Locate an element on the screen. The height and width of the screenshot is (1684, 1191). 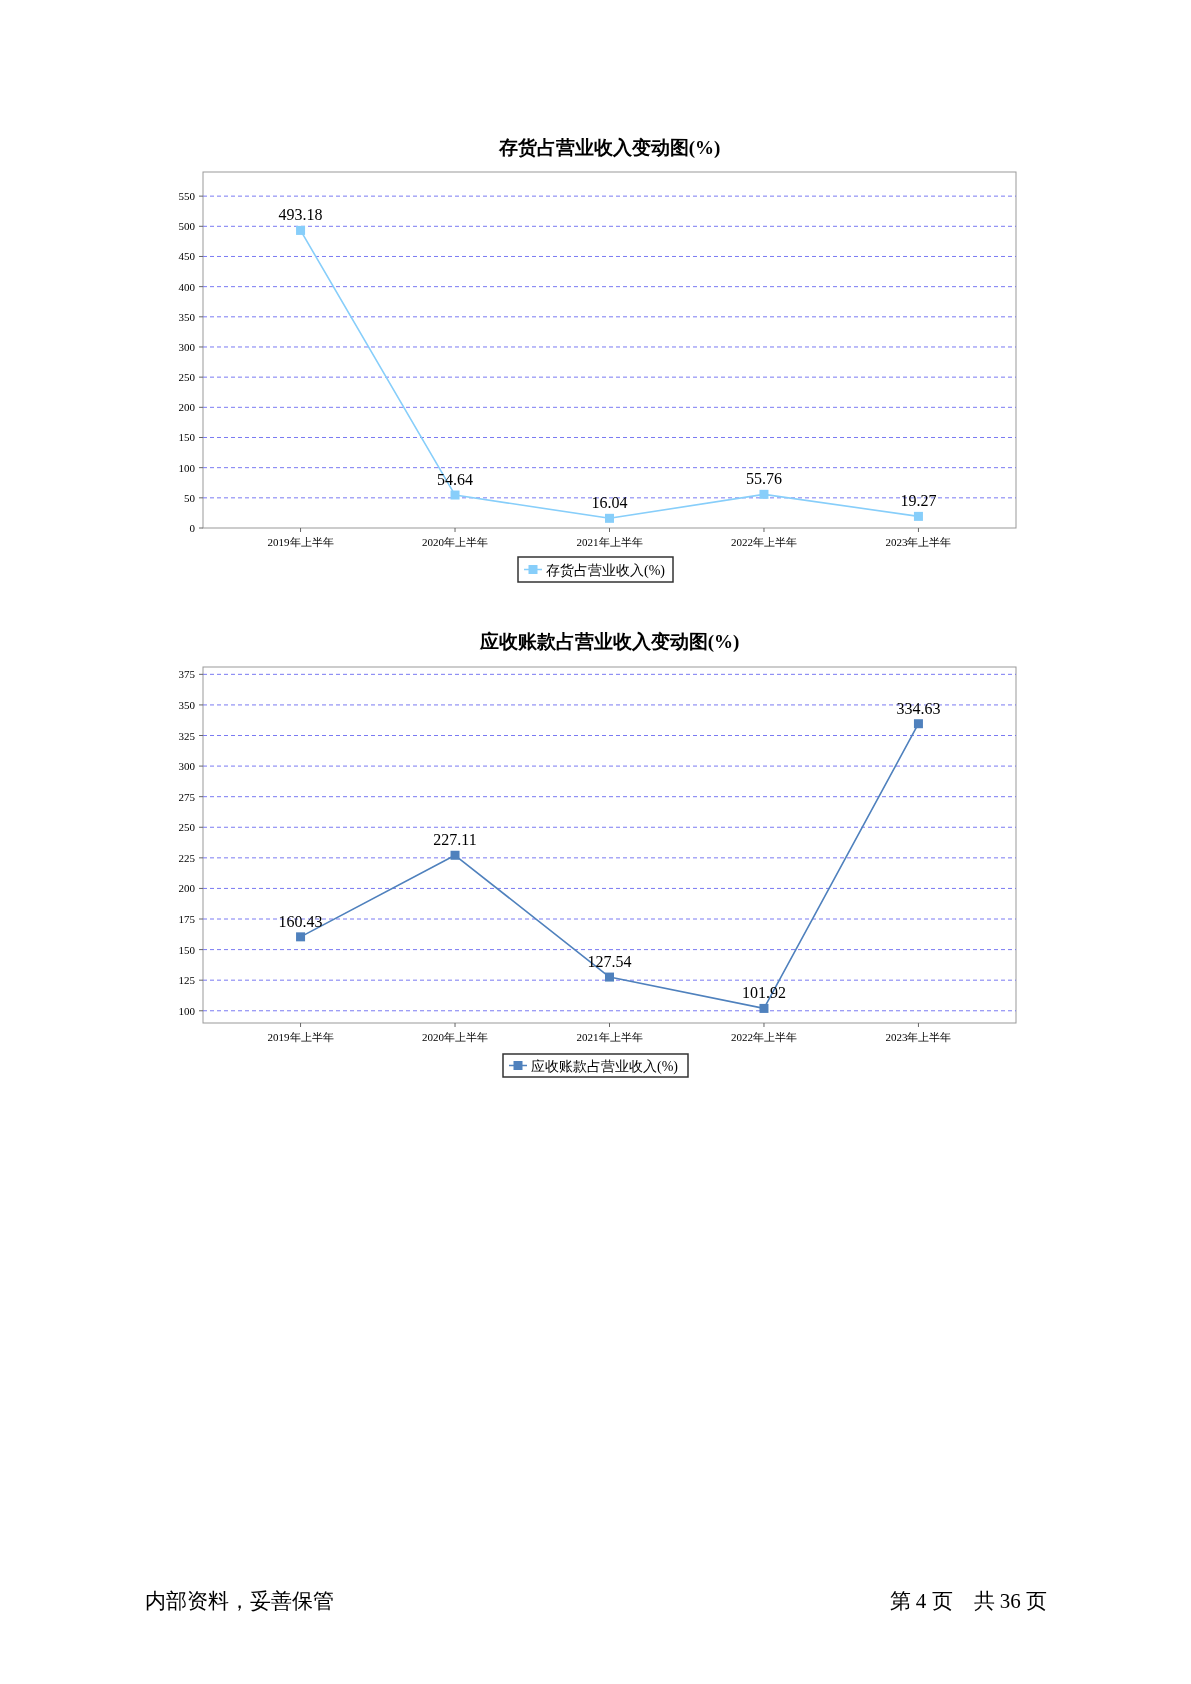
data-label: 55.76 is located at coordinates (763, 479).